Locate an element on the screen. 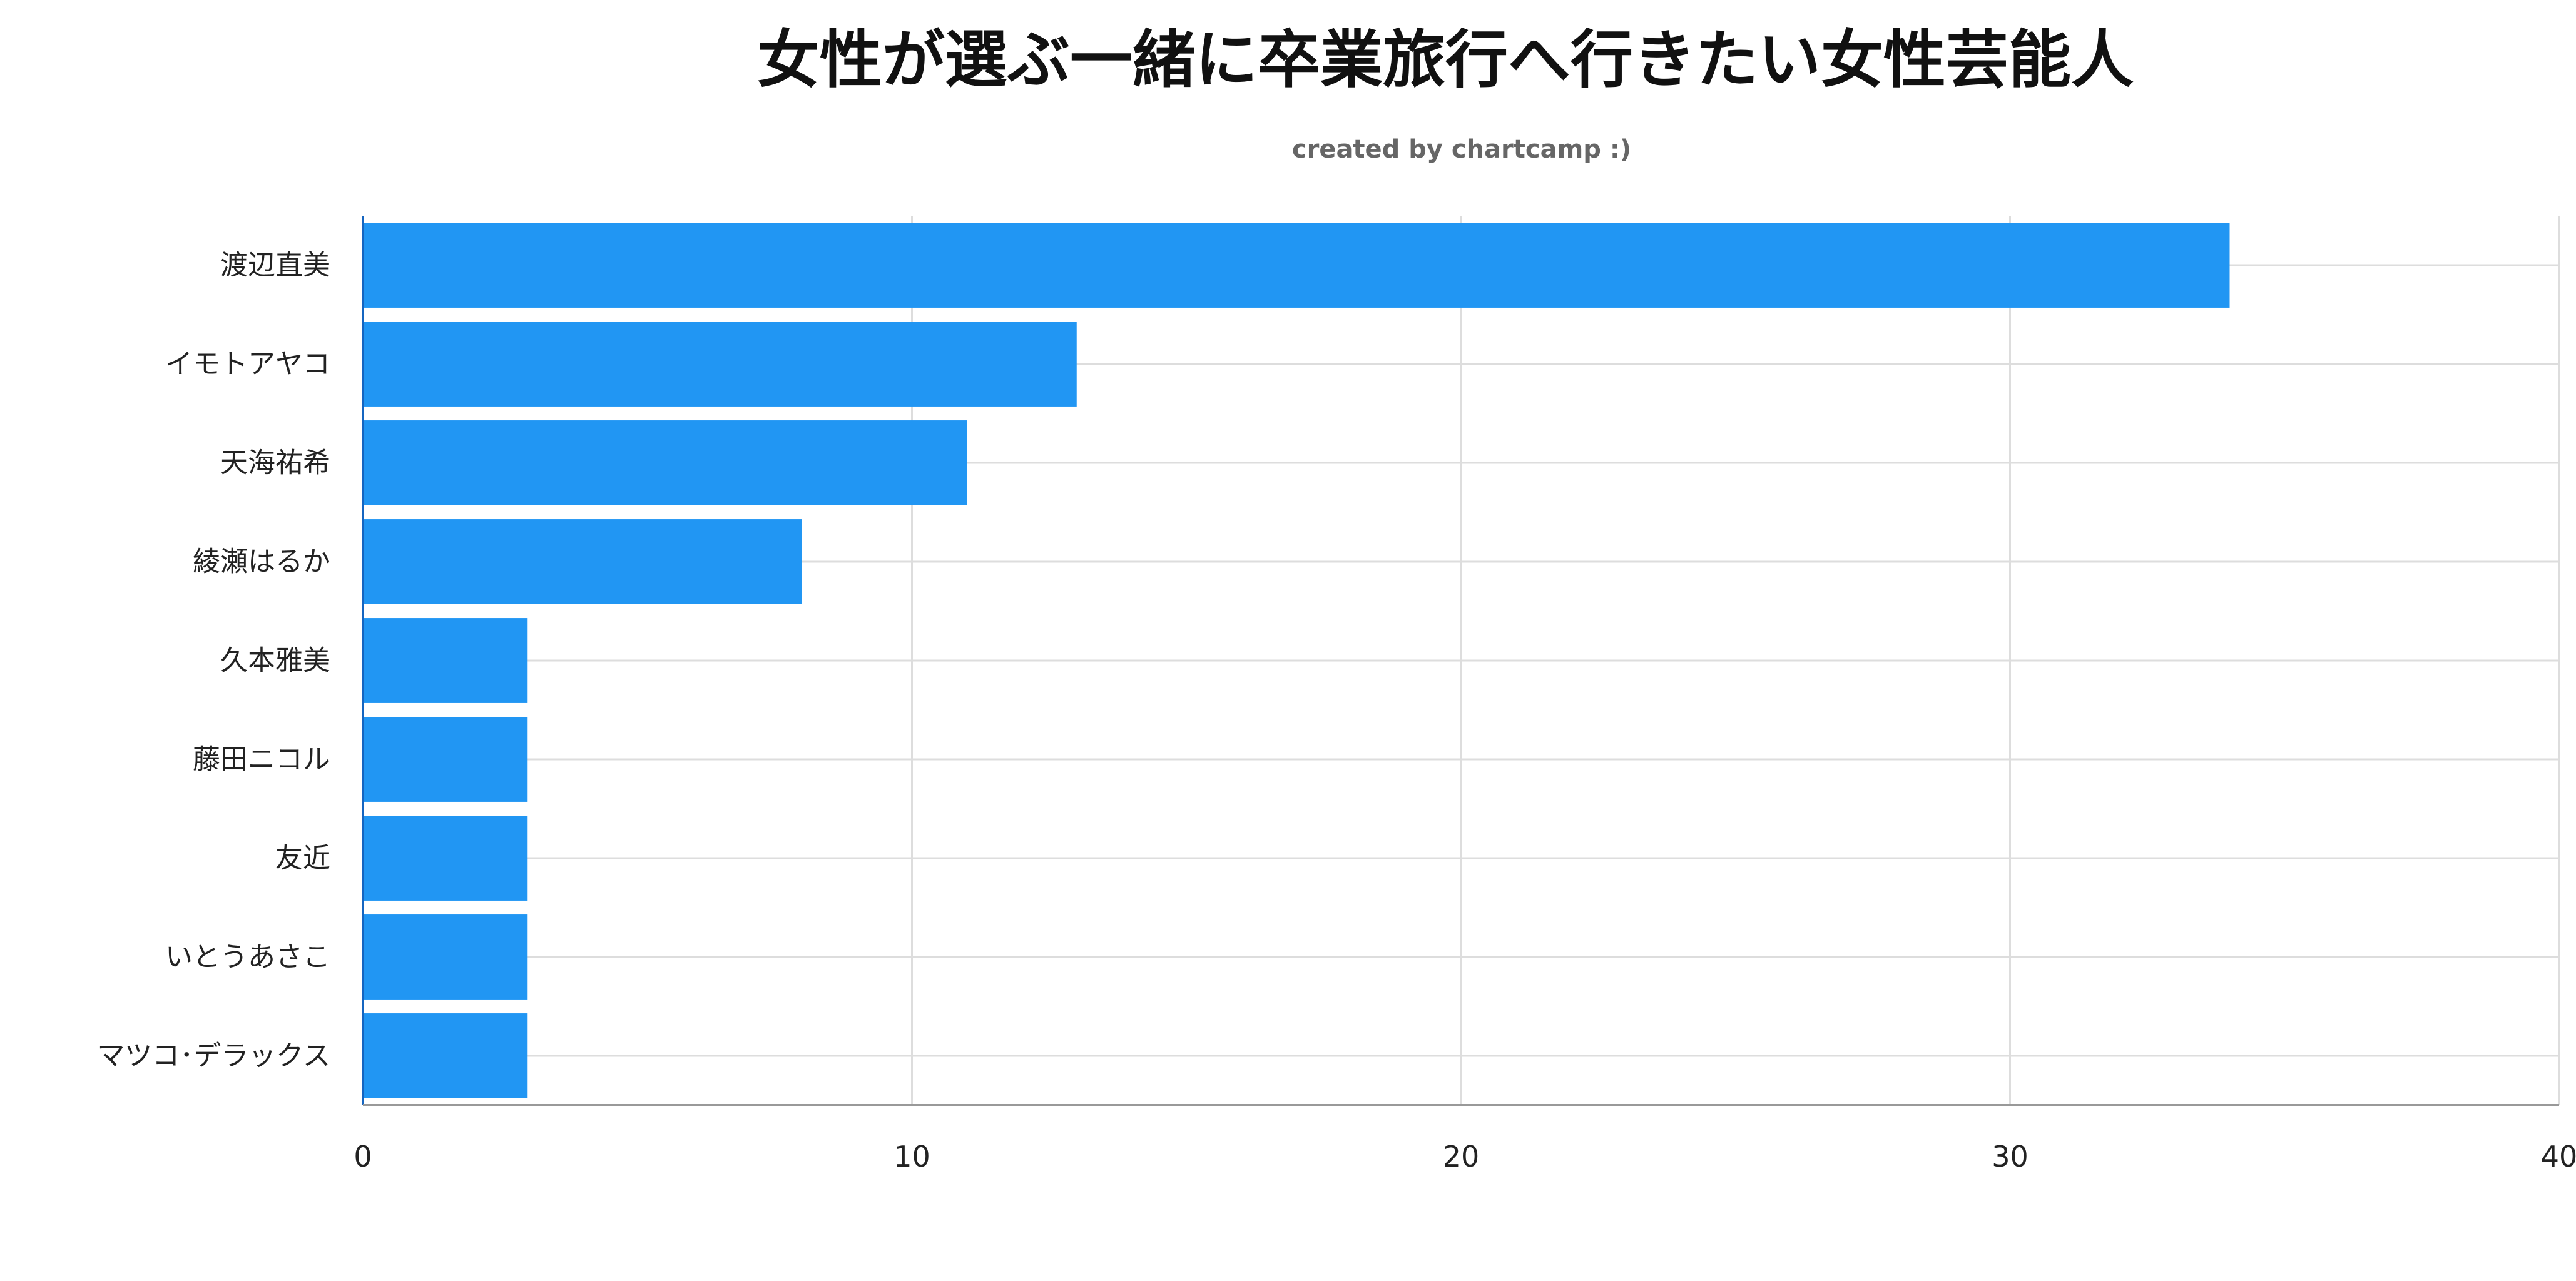  category-label: イモトアヤコ is located at coordinates (247, 364).